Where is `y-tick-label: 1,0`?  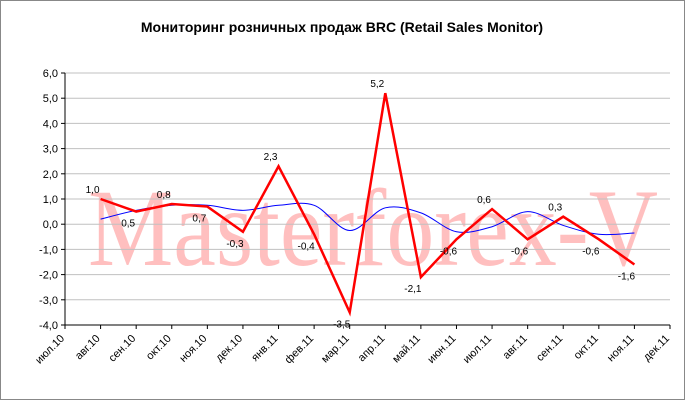 y-tick-label: 1,0 is located at coordinates (50, 200).